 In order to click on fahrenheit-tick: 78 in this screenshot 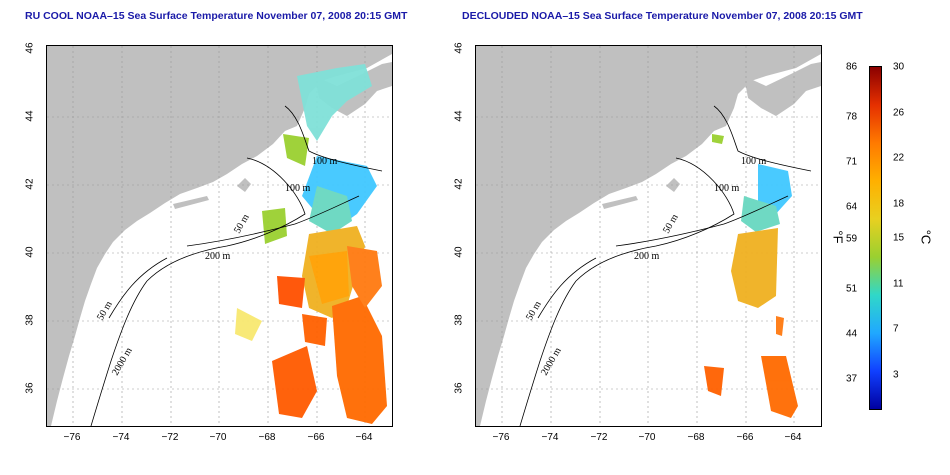, I will do `click(852, 117)`.